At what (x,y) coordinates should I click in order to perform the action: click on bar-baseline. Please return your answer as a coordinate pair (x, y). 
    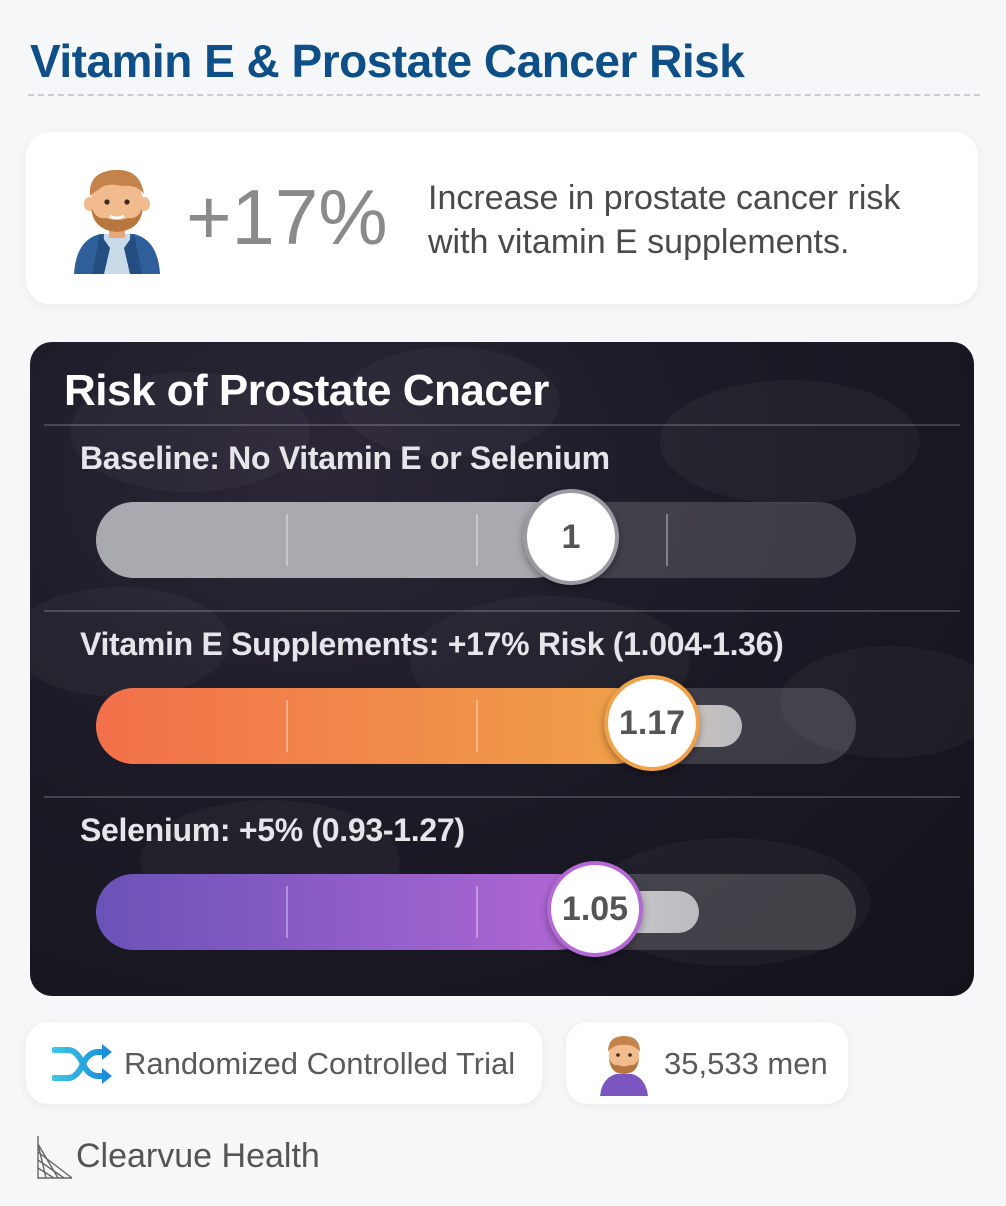
    Looking at the image, I should click on (333, 540).